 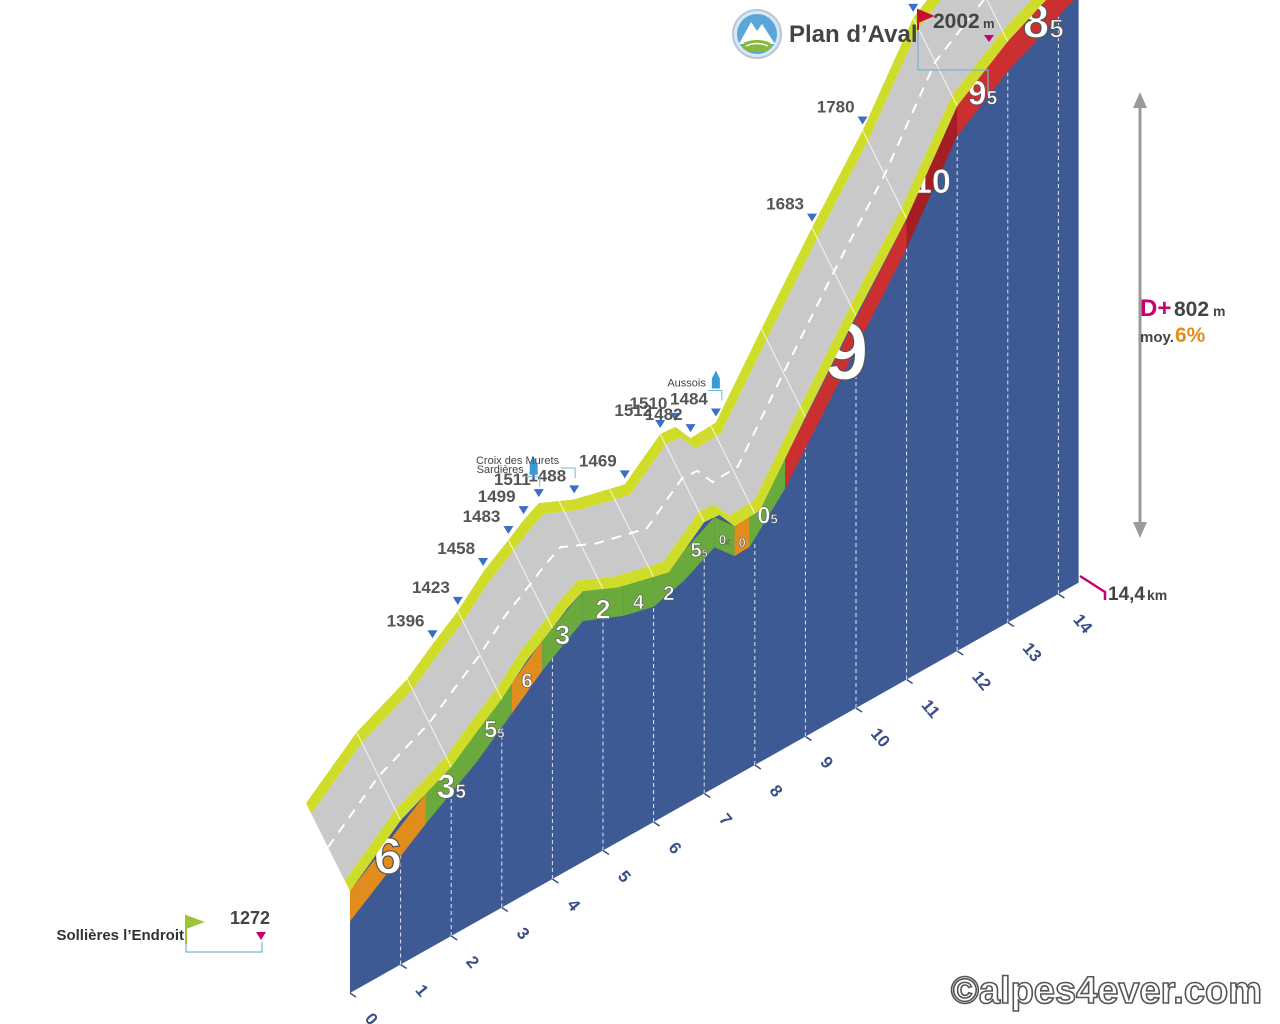 I want to click on km-tick-label: 11, so click(x=931, y=709).